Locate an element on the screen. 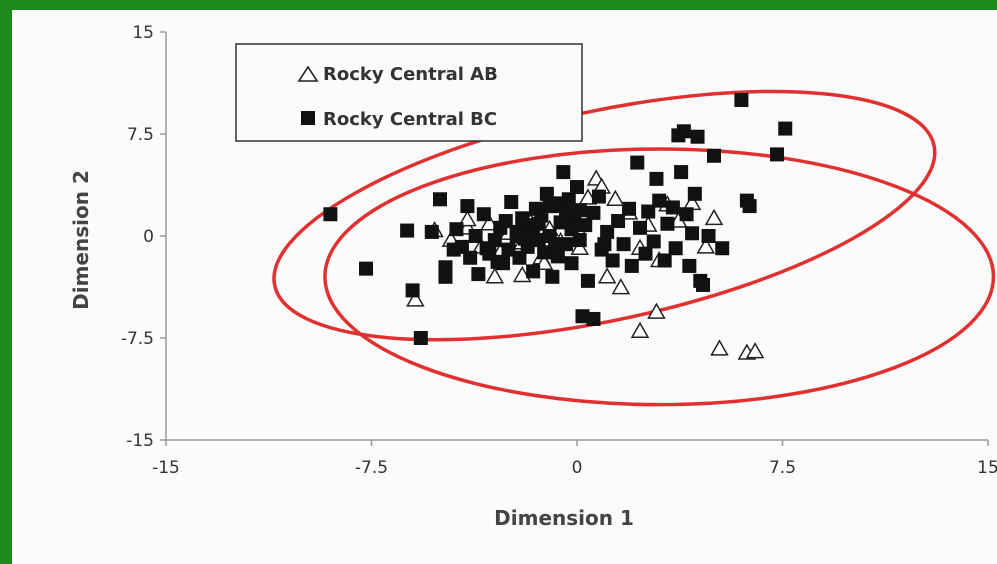  x-tick-label: 15 is located at coordinates (987, 468).